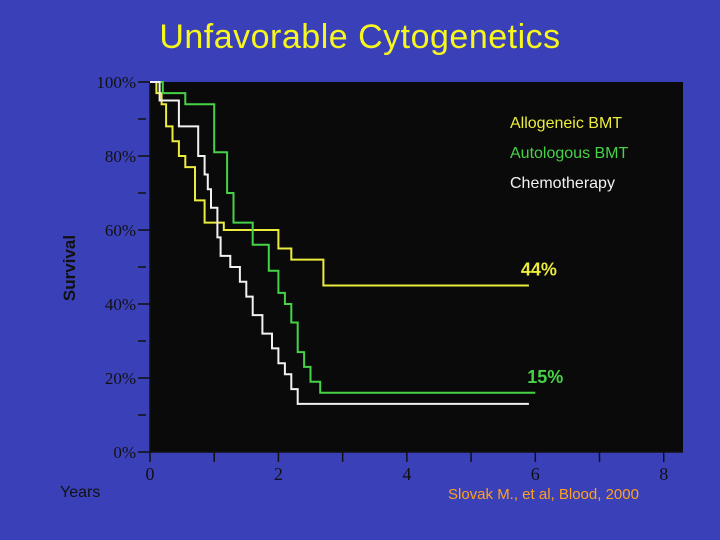 The width and height of the screenshot is (720, 540). Describe the element at coordinates (120, 304) in the screenshot. I see `y-tick-label: 40%` at that location.